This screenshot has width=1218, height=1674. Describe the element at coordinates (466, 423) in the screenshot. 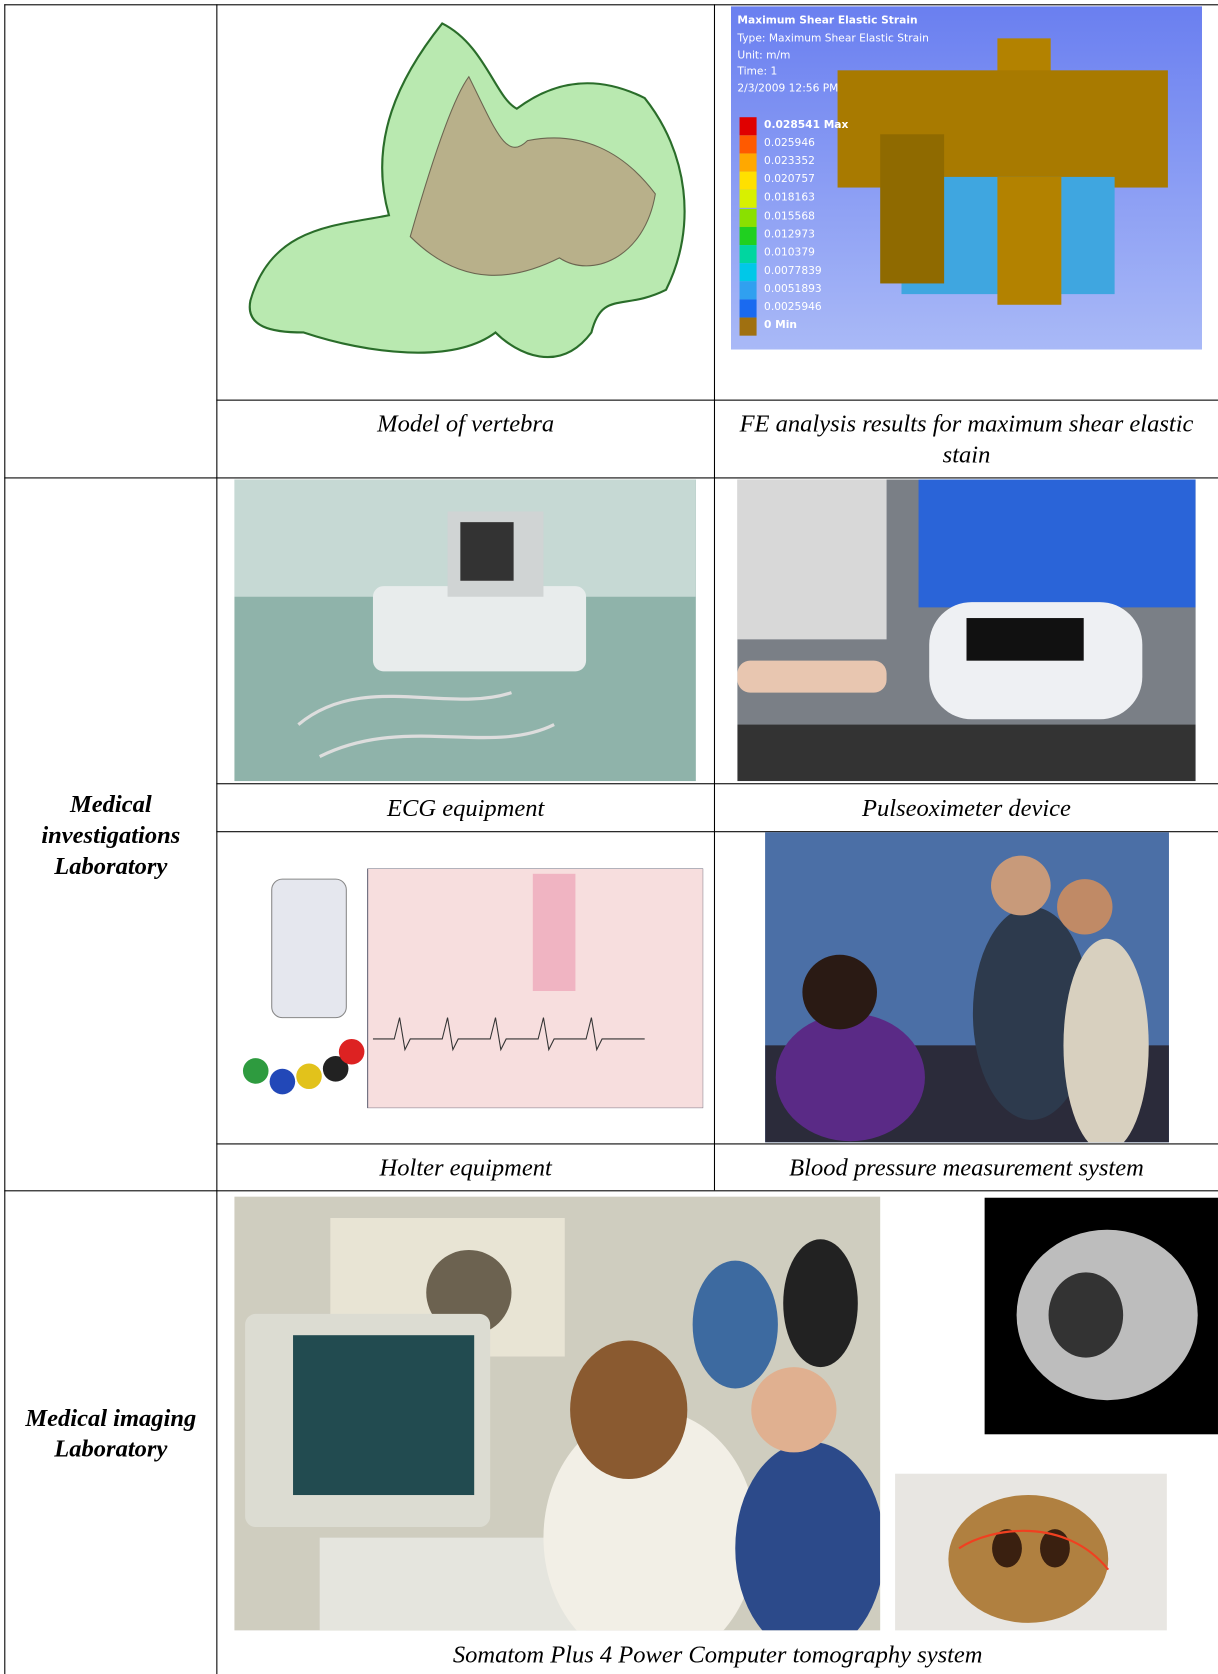

I see `caption: Model of vertebra` at that location.